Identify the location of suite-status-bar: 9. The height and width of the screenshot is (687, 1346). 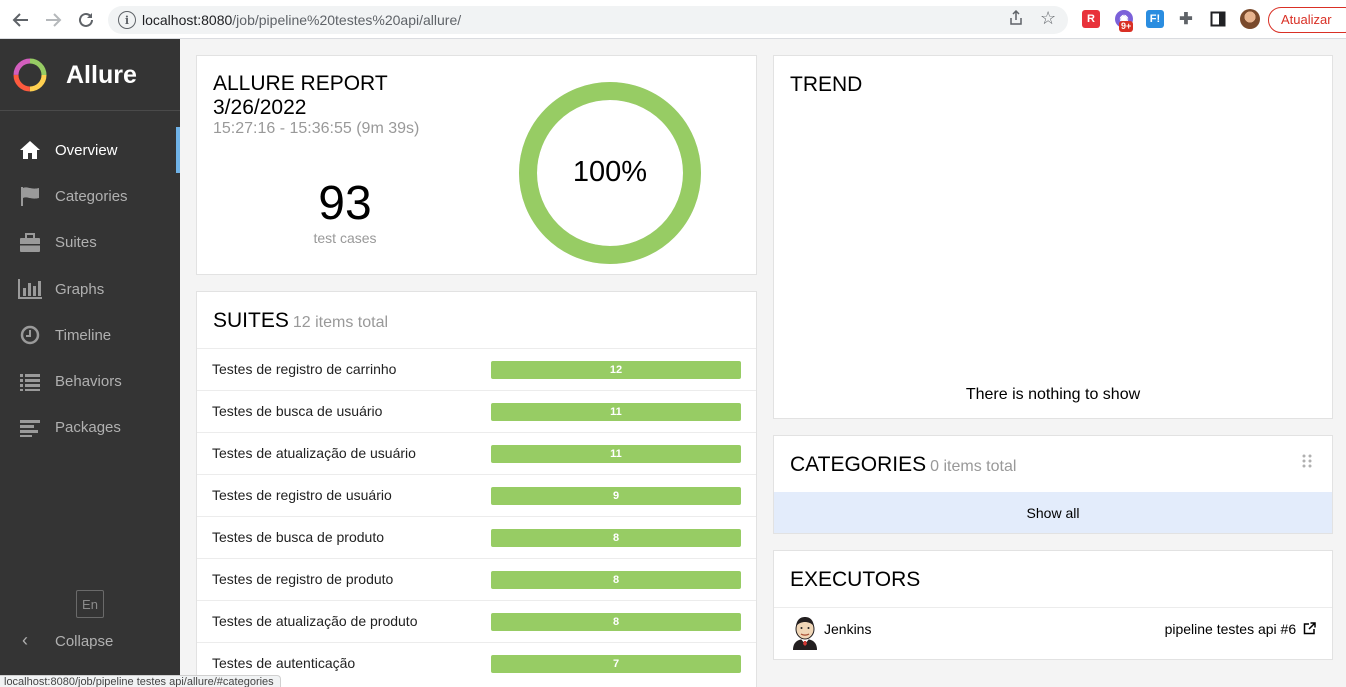
(616, 496).